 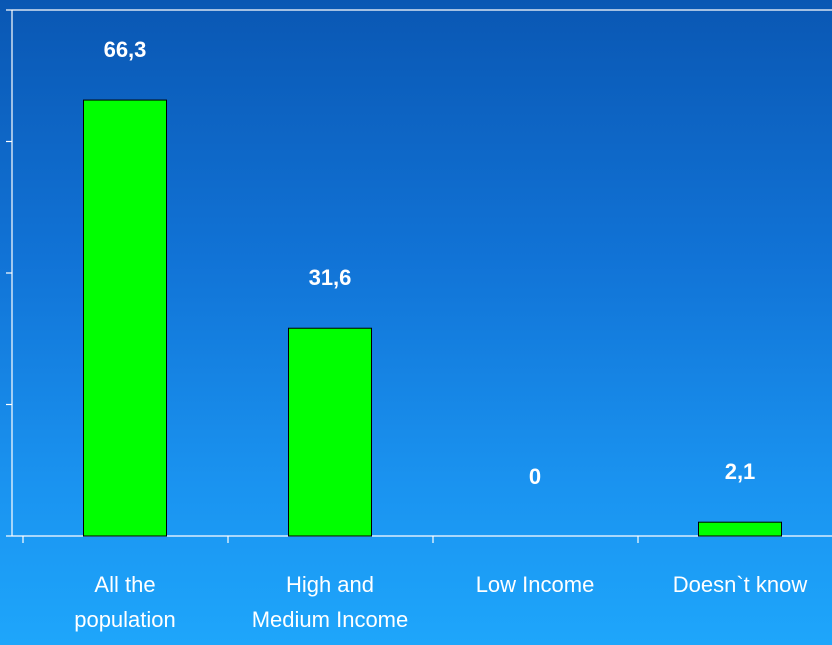 I want to click on x-tick-label: Doesn`t know, so click(x=740, y=584).